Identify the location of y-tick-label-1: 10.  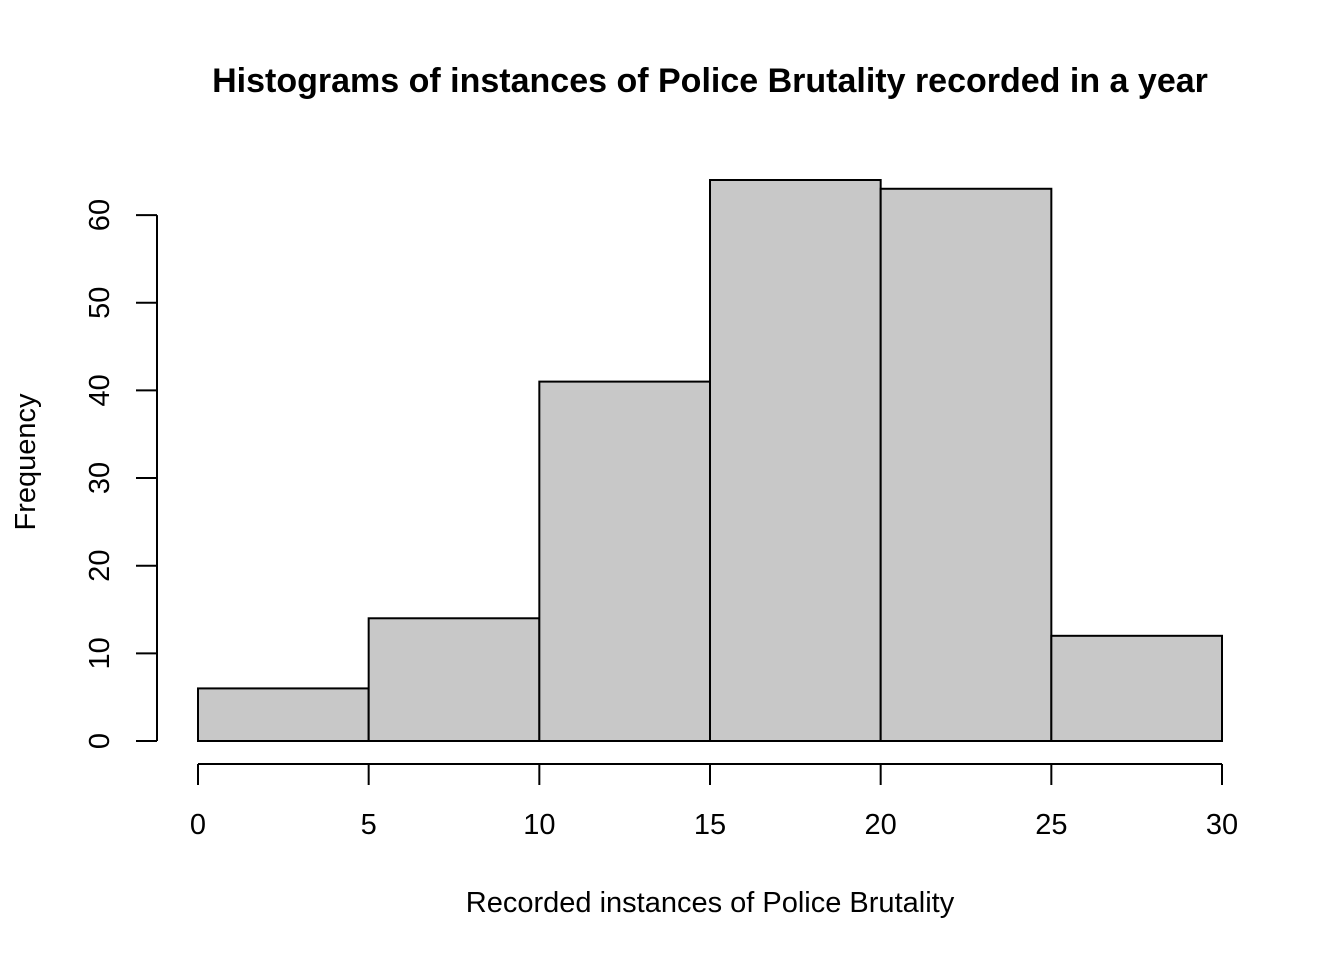
(100, 653).